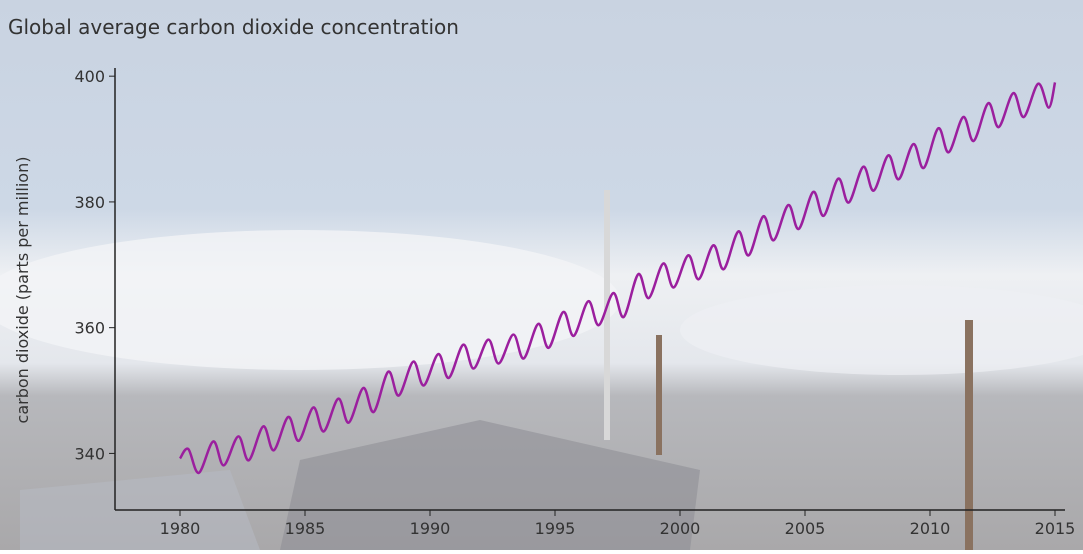 The image size is (1083, 554). I want to click on x-tick-label: 2015, so click(1055, 528).